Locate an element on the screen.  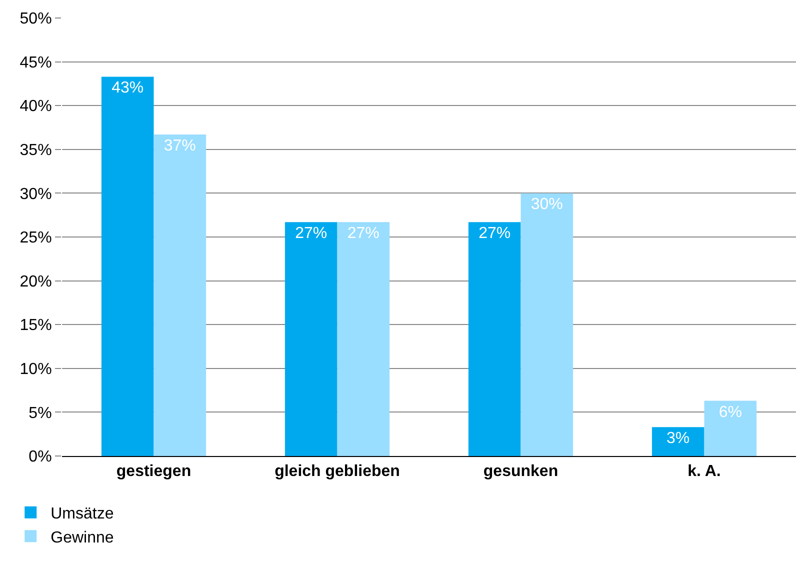
data-label: 30% is located at coordinates (546, 205).